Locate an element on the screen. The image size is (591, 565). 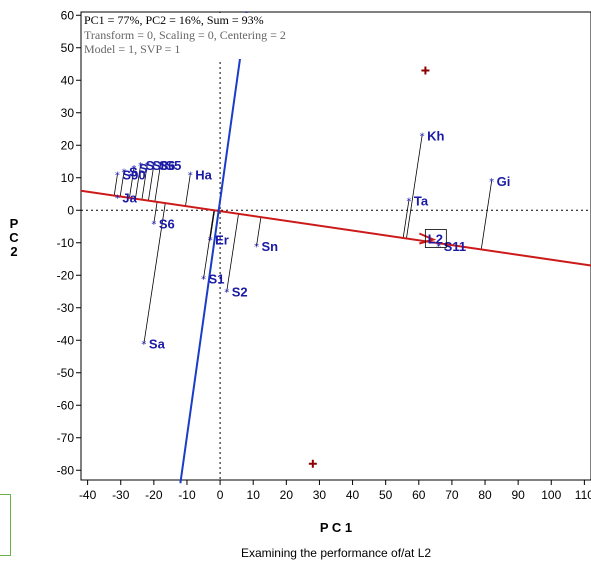
info-box-bg is located at coordinates (213, 36).